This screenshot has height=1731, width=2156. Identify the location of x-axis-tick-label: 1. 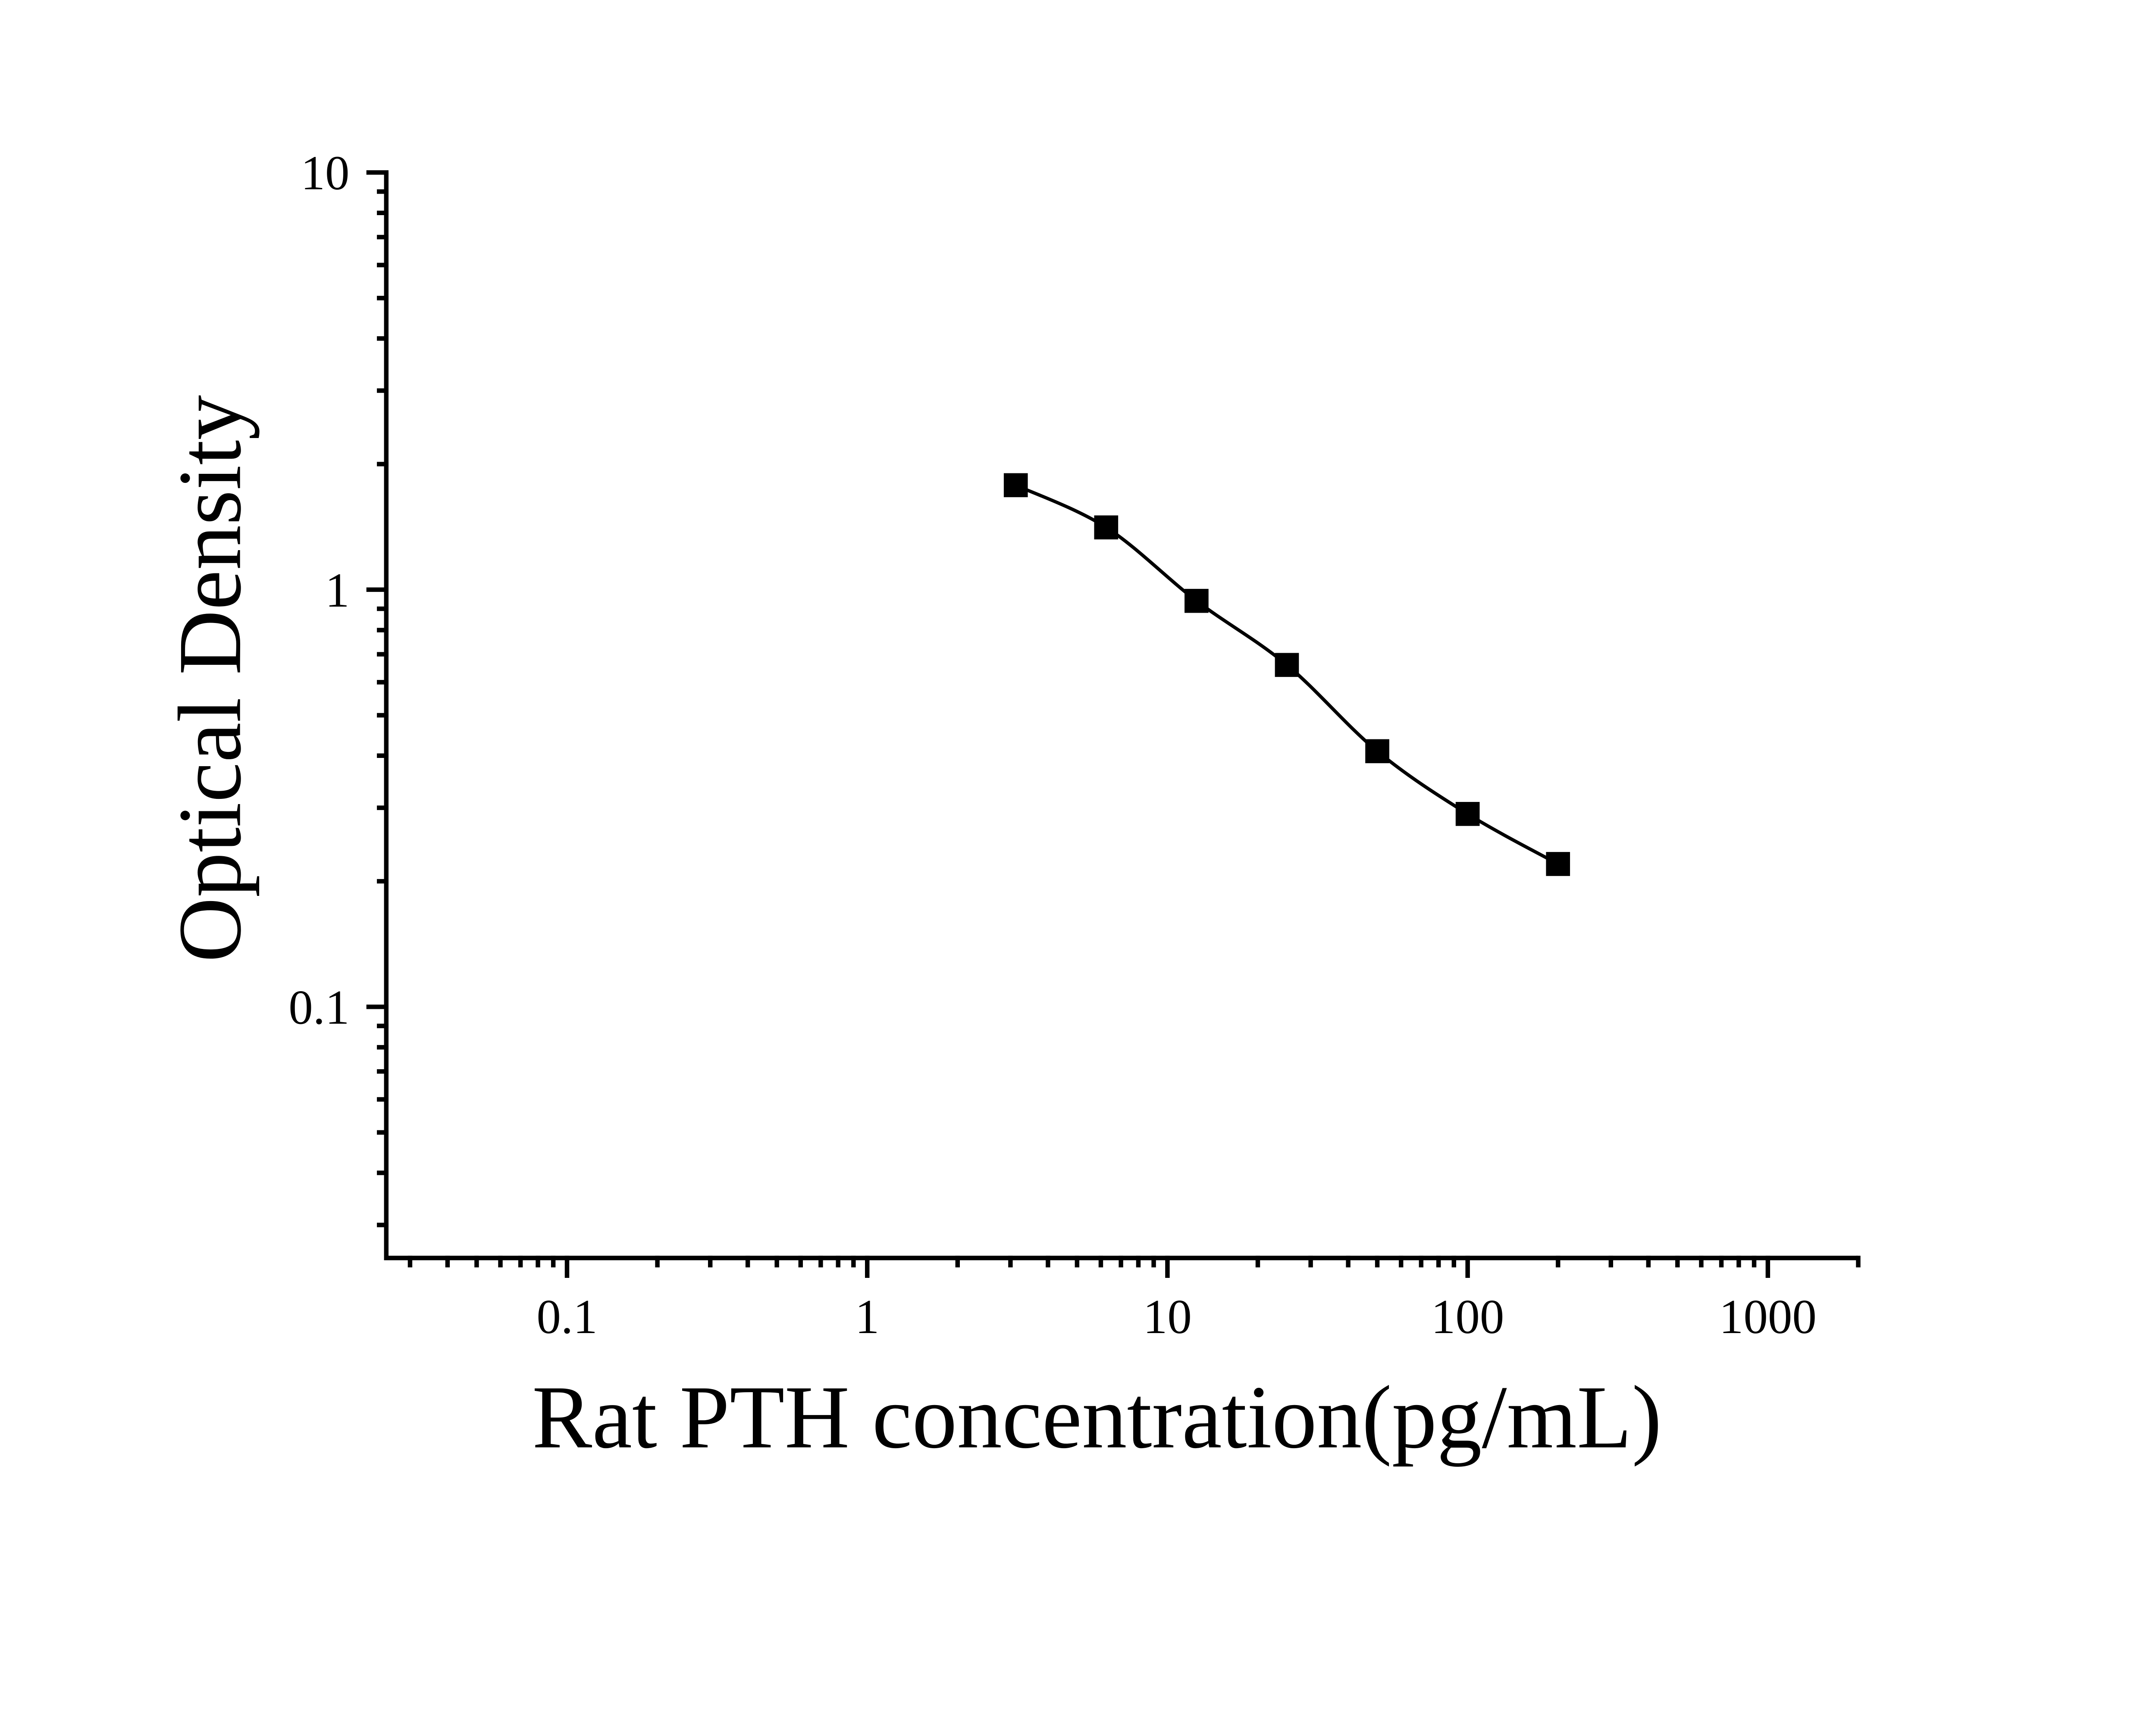
(867, 1317).